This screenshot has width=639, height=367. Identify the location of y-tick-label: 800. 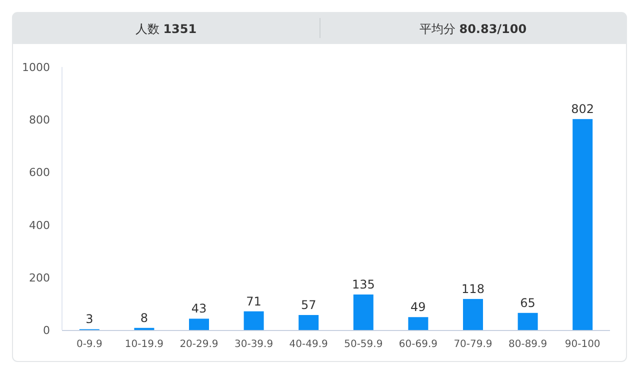
(39, 120).